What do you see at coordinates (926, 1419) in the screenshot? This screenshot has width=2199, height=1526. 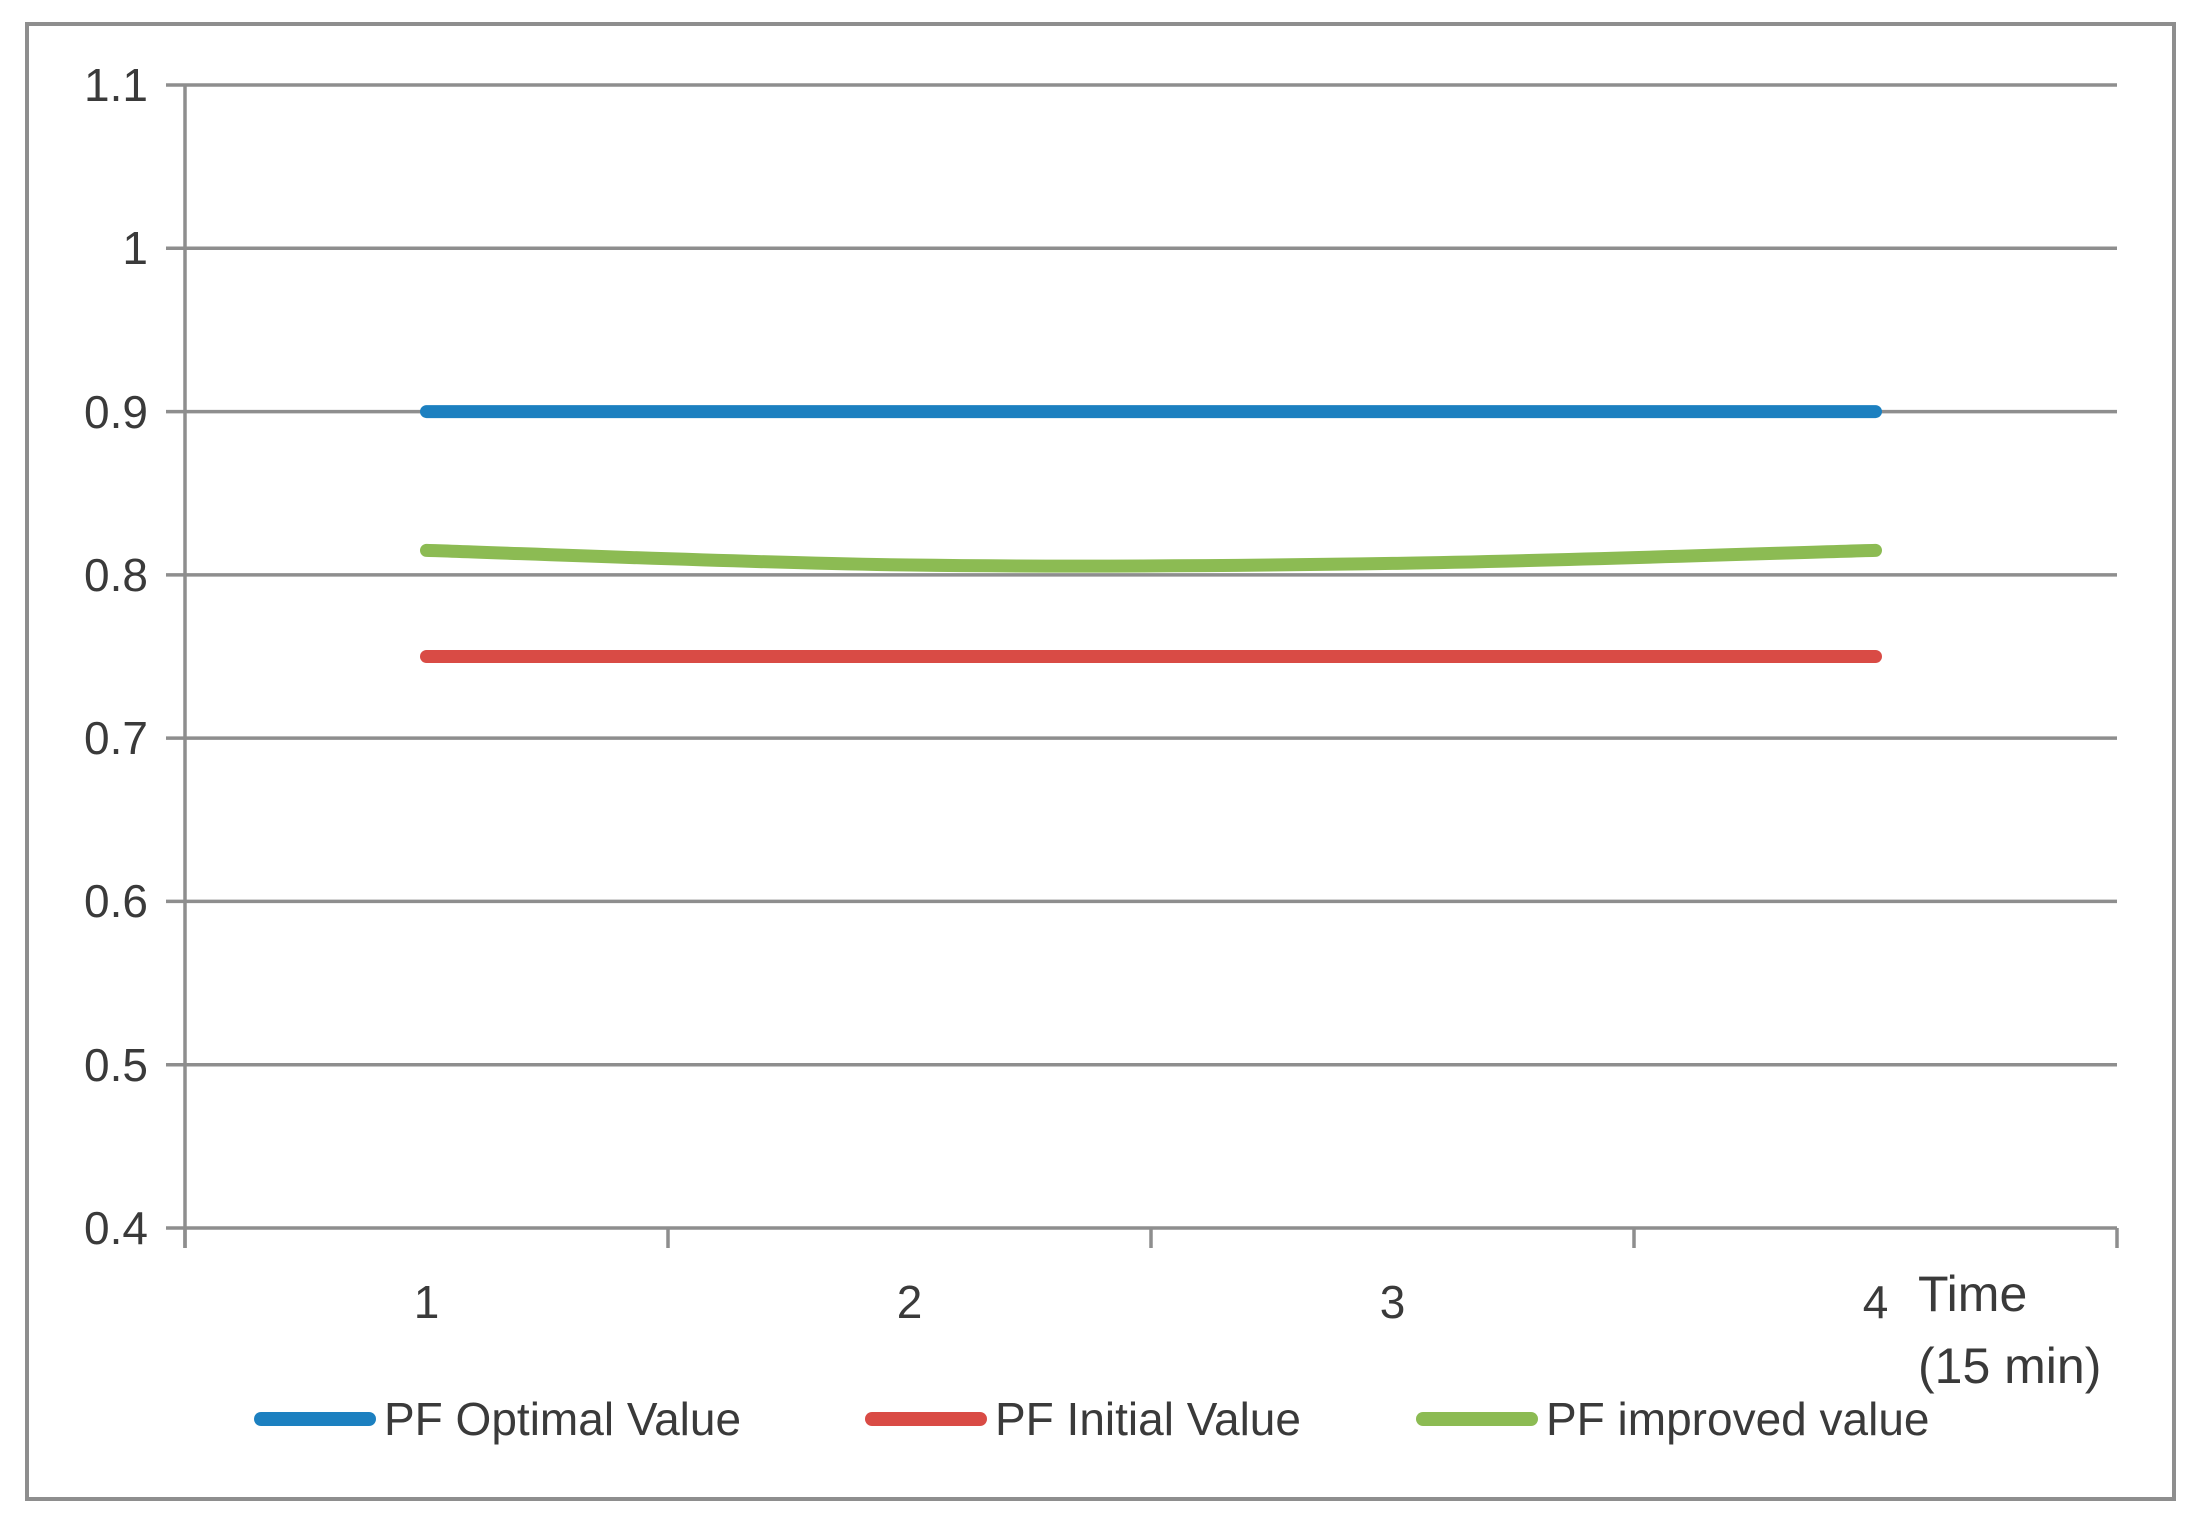 I see `legend-swatch-pf-initial-value` at bounding box center [926, 1419].